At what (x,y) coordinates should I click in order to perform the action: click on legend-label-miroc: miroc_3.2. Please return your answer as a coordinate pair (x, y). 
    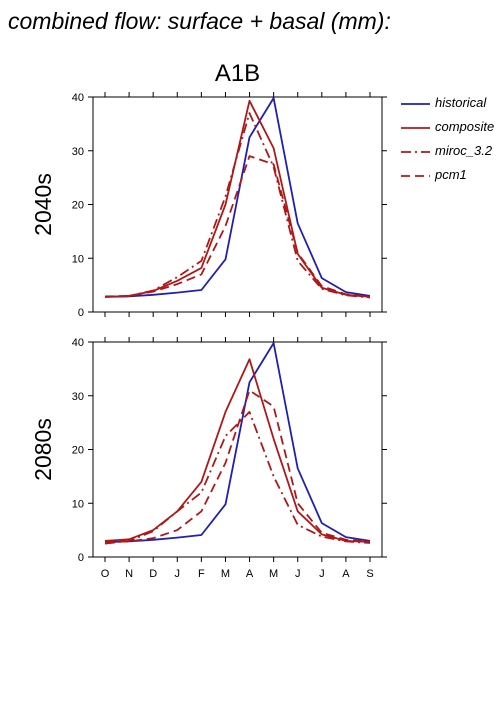
    Looking at the image, I should click on (464, 150).